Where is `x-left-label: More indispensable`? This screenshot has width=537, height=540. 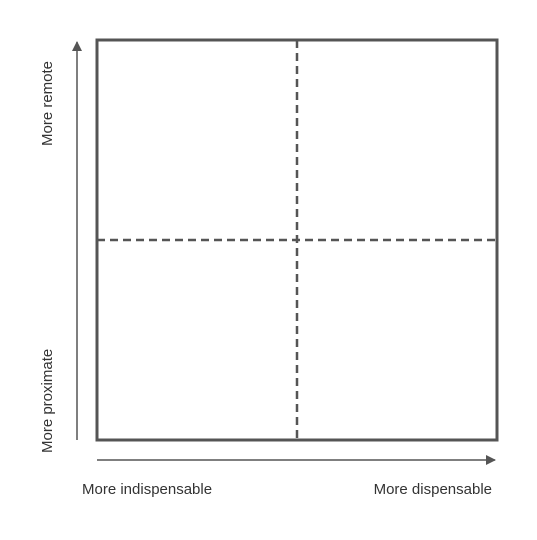 x-left-label: More indispensable is located at coordinates (147, 489).